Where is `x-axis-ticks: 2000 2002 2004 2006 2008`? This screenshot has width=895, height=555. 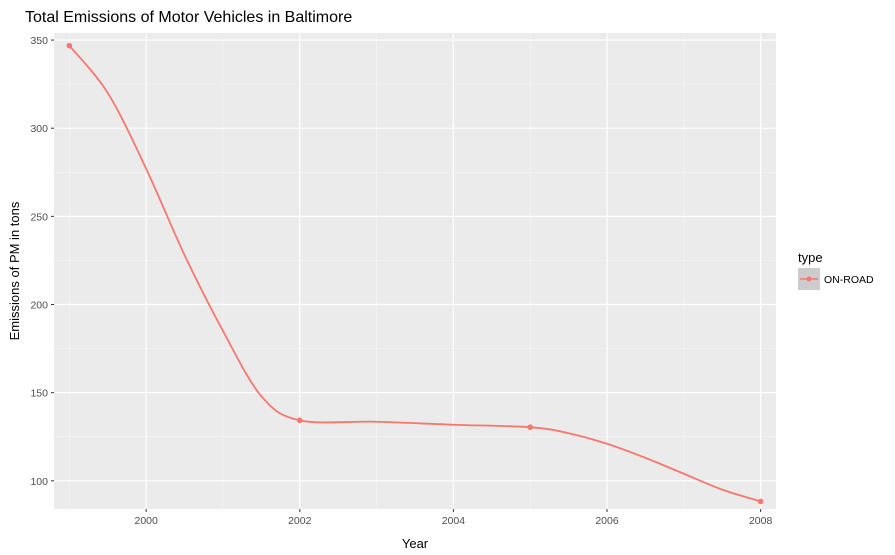 x-axis-ticks: 2000 2002 2004 2006 2008 is located at coordinates (453, 518).